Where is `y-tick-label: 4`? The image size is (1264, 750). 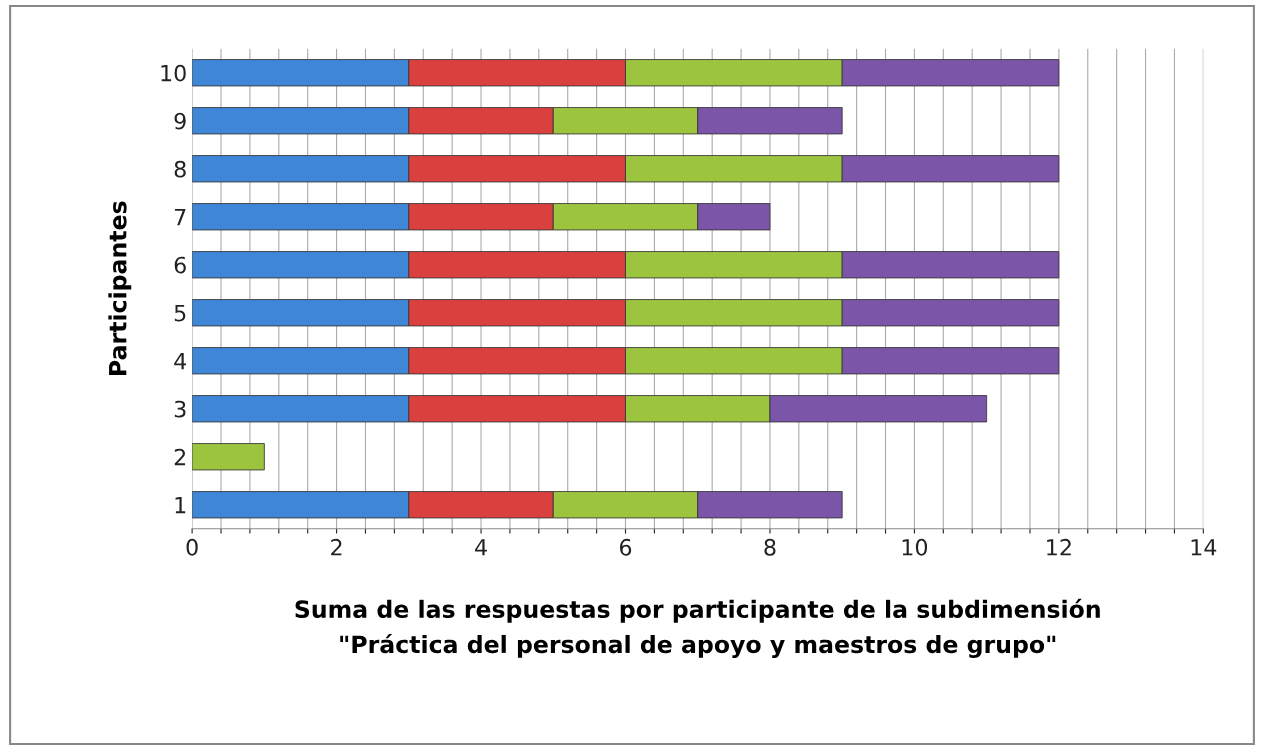
y-tick-label: 4 is located at coordinates (180, 361).